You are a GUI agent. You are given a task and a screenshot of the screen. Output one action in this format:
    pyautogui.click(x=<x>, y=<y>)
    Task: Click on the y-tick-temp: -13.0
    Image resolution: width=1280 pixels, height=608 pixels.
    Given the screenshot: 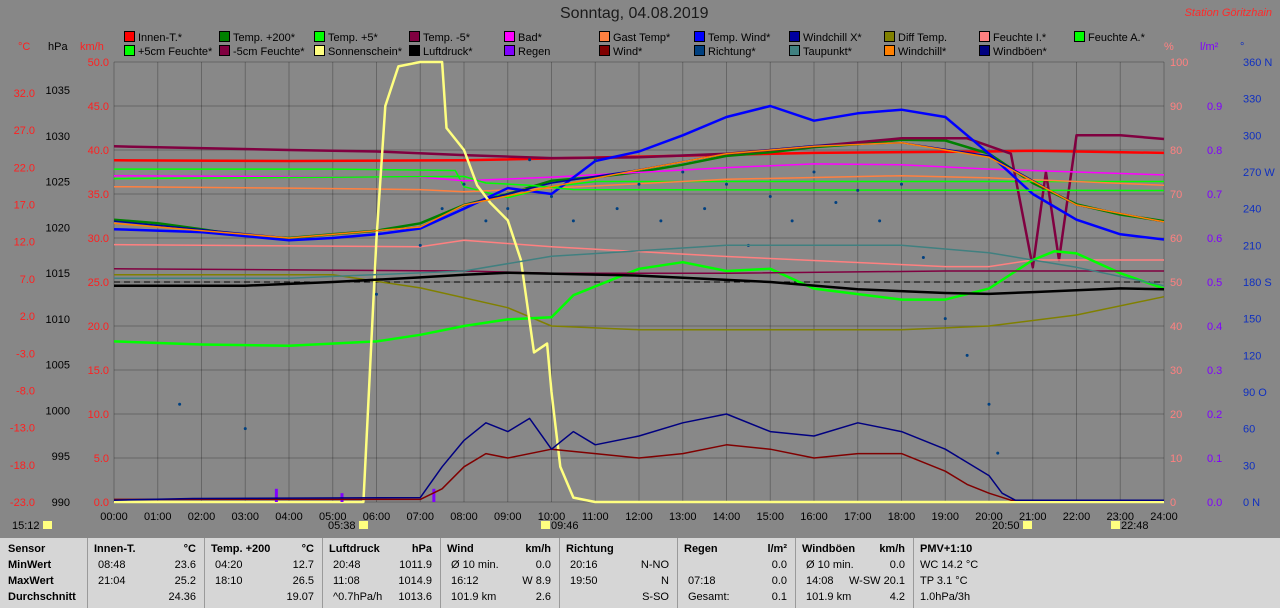 What is the action you would take?
    pyautogui.click(x=22, y=429)
    